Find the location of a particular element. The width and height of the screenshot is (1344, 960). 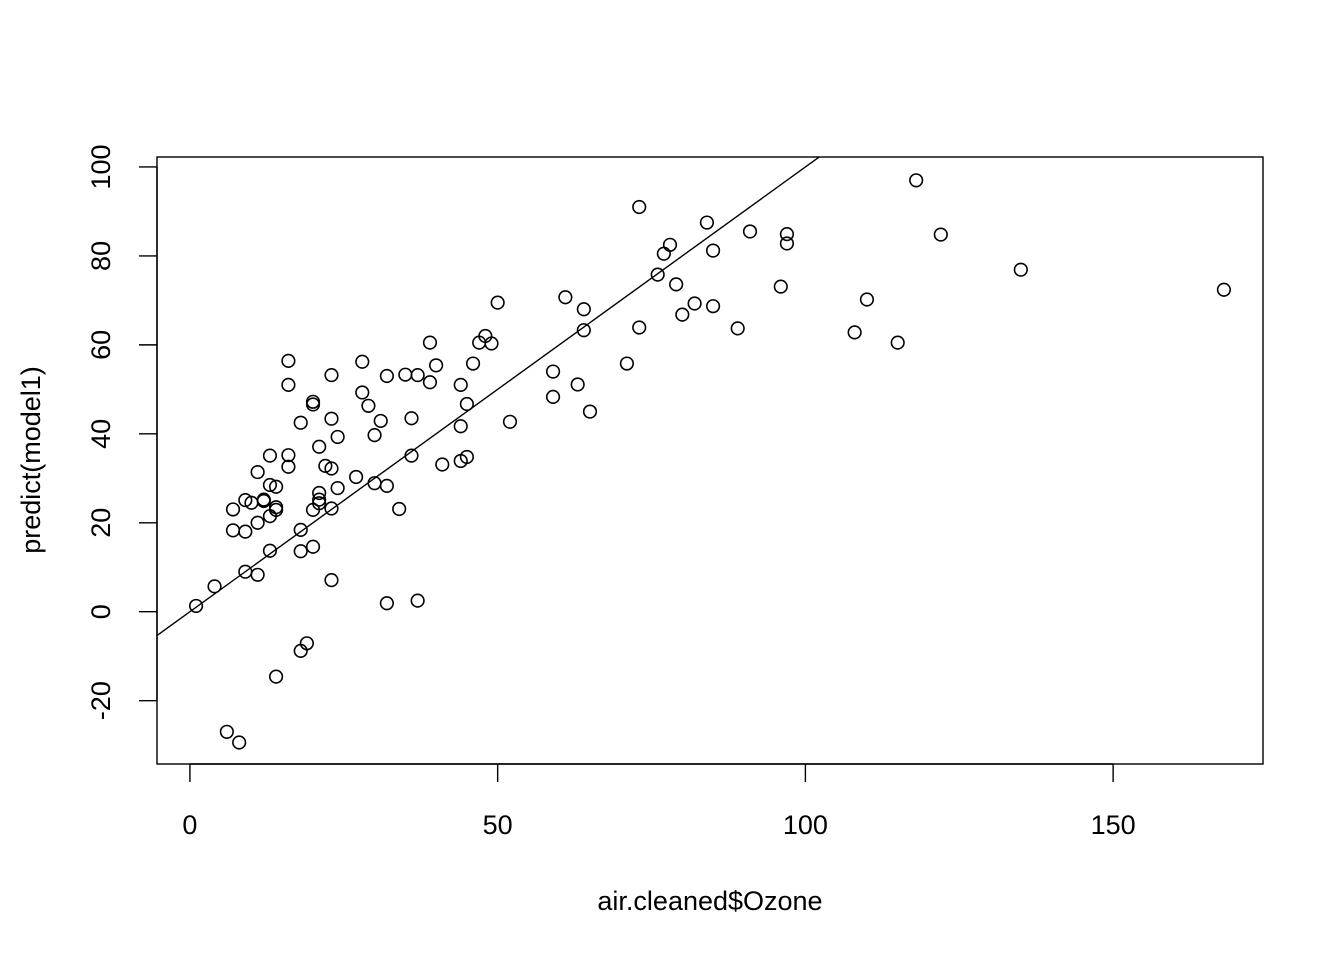

y-tick-label: 80 is located at coordinates (101, 256).